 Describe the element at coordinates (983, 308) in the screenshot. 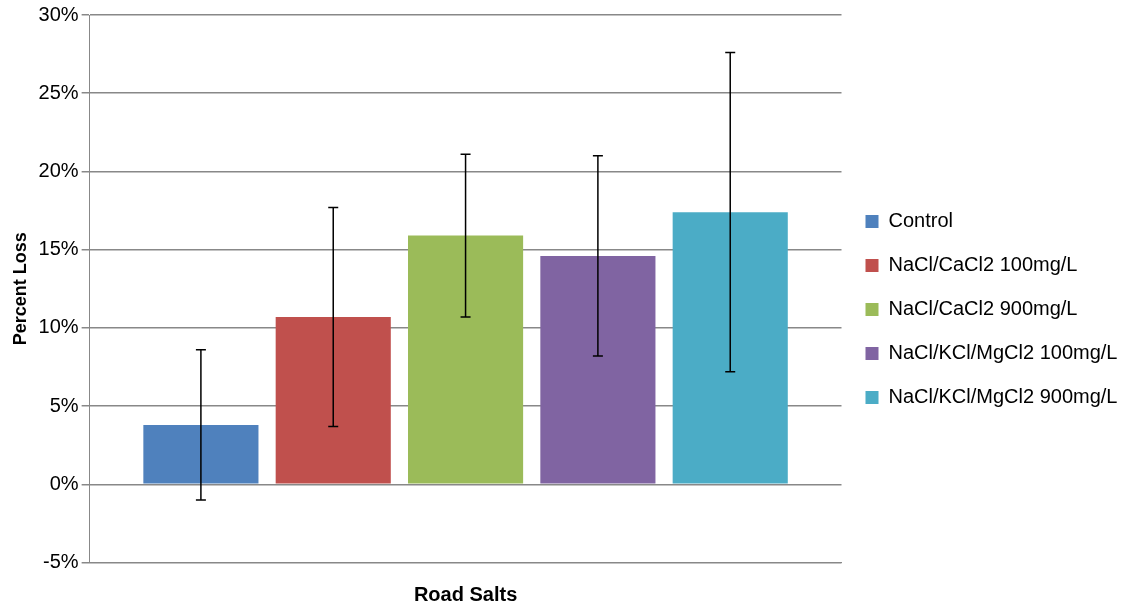

I see `legend-label: NaCl/CaCl2 900mg/L` at that location.